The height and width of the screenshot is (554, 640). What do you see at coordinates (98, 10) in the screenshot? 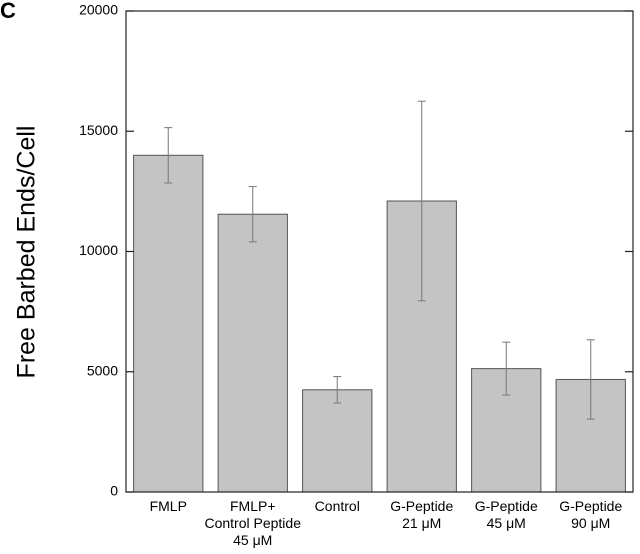
I see `y-tick-label: 20000` at bounding box center [98, 10].